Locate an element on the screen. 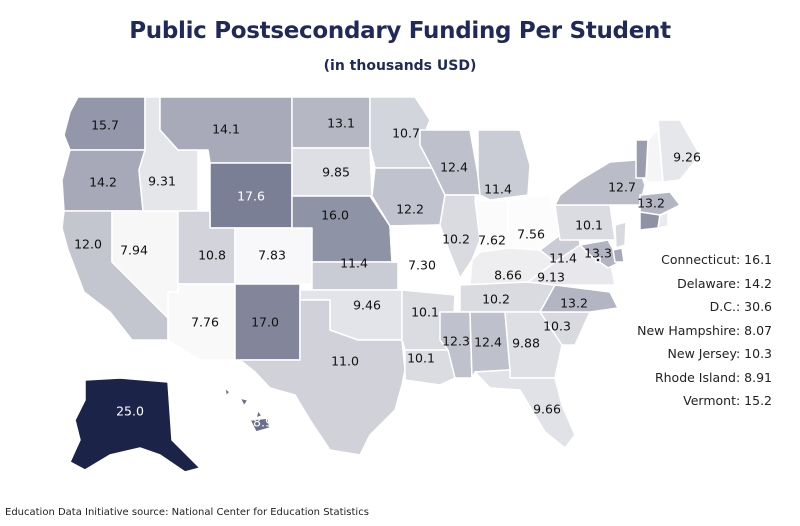 Image resolution: width=800 pixels, height=526 pixels. legend-item: New Hampshire: 8.07 is located at coordinates (704, 330).